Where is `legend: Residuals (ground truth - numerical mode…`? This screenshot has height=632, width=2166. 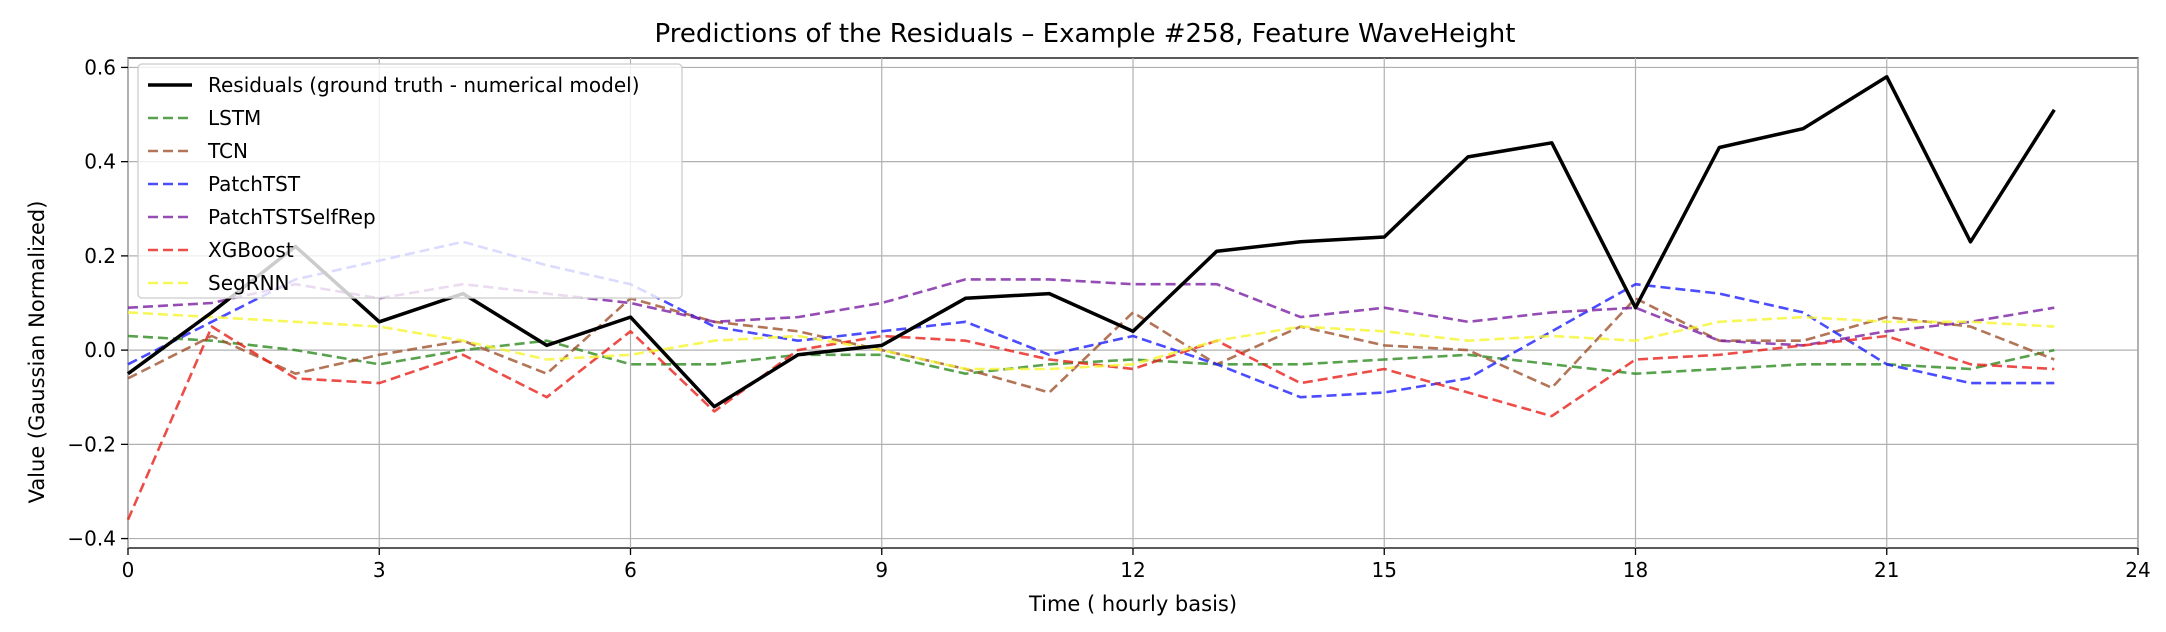
legend: Residuals (ground truth - numerical mode… is located at coordinates (410, 181).